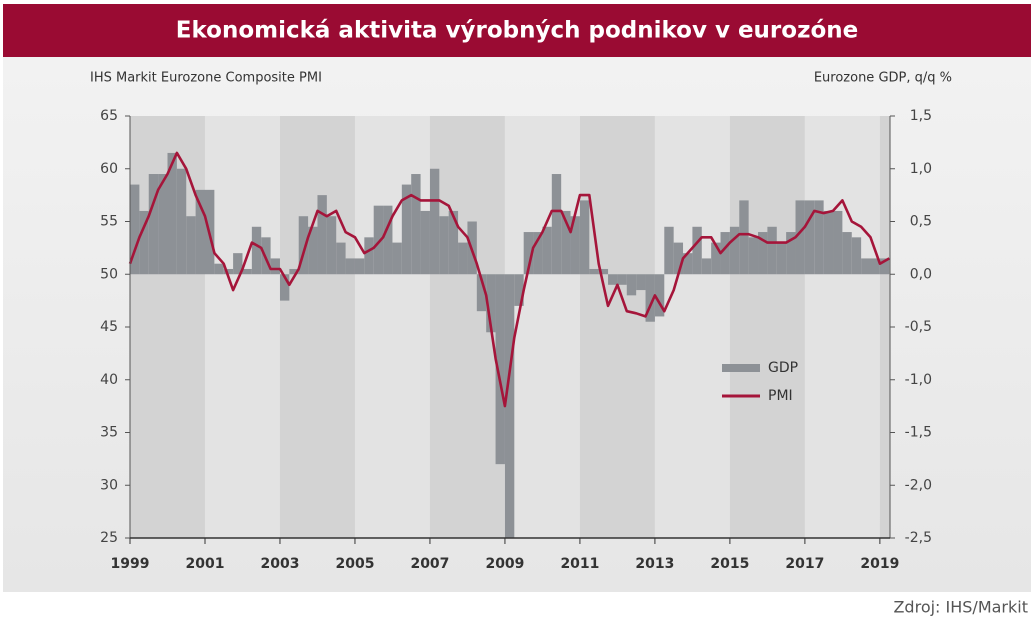 The width and height of the screenshot is (1034, 623). I want to click on x-tick-label: 2019, so click(879, 564).